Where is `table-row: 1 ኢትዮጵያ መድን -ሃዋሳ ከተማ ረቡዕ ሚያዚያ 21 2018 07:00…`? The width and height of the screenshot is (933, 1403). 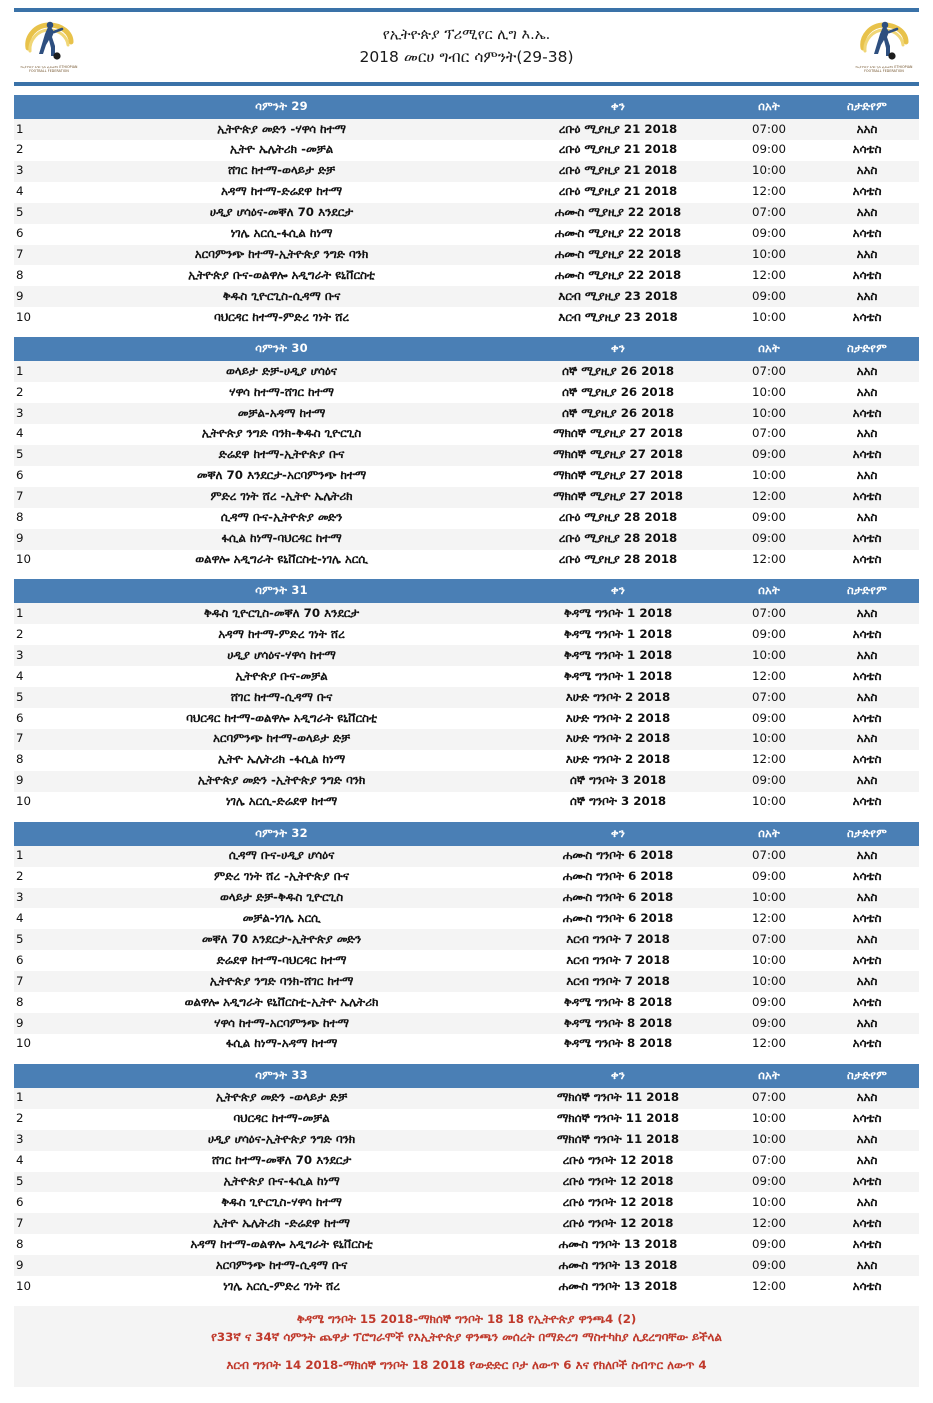 table-row: 1 ኢትዮጵያ መድን -ሃዋሳ ከተማ ረቡዕ ሚያዚያ 21 2018 07:00… is located at coordinates (466, 129).